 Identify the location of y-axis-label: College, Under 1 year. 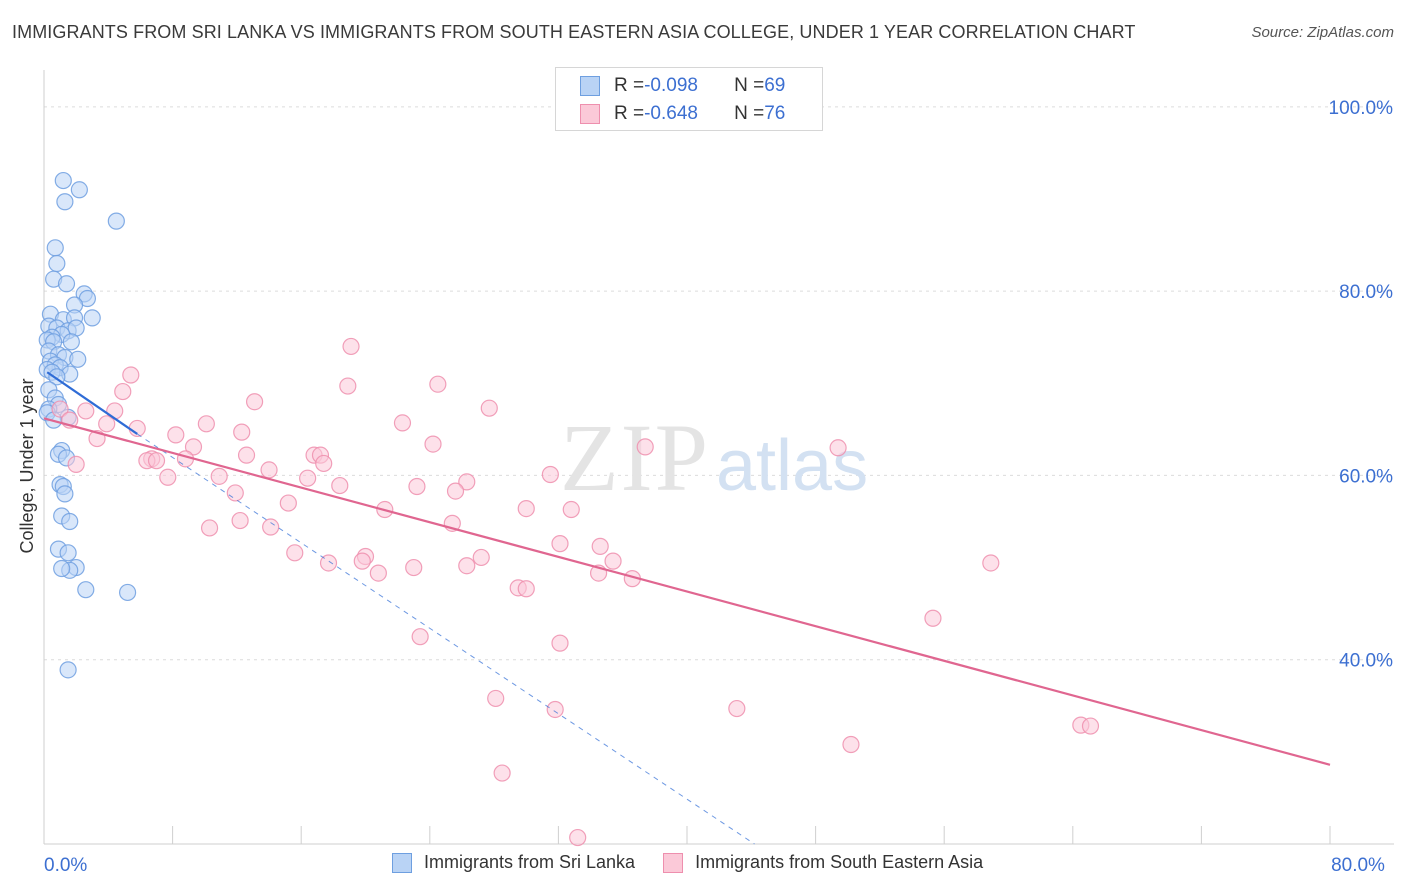
(27, 465).